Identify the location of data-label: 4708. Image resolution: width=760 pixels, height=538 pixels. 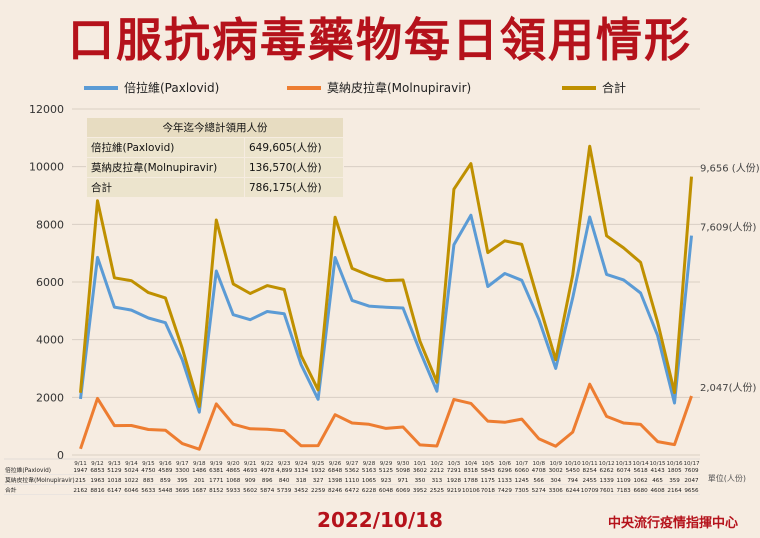
(539, 471).